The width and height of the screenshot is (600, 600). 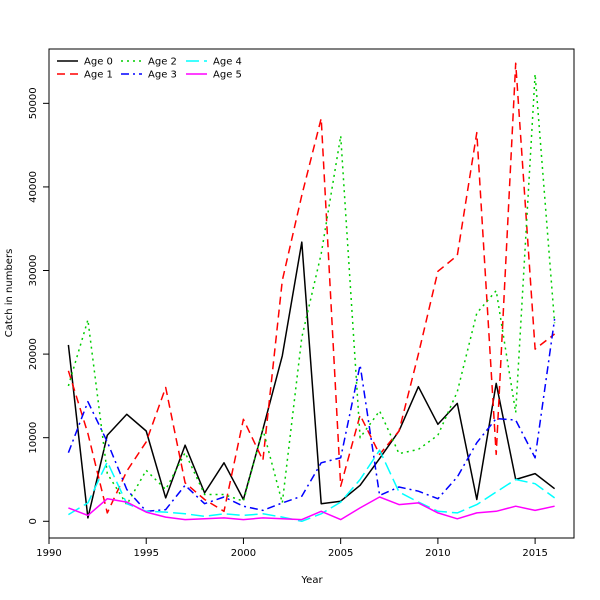 I want to click on x-tick-label: 2000, so click(x=243, y=553).